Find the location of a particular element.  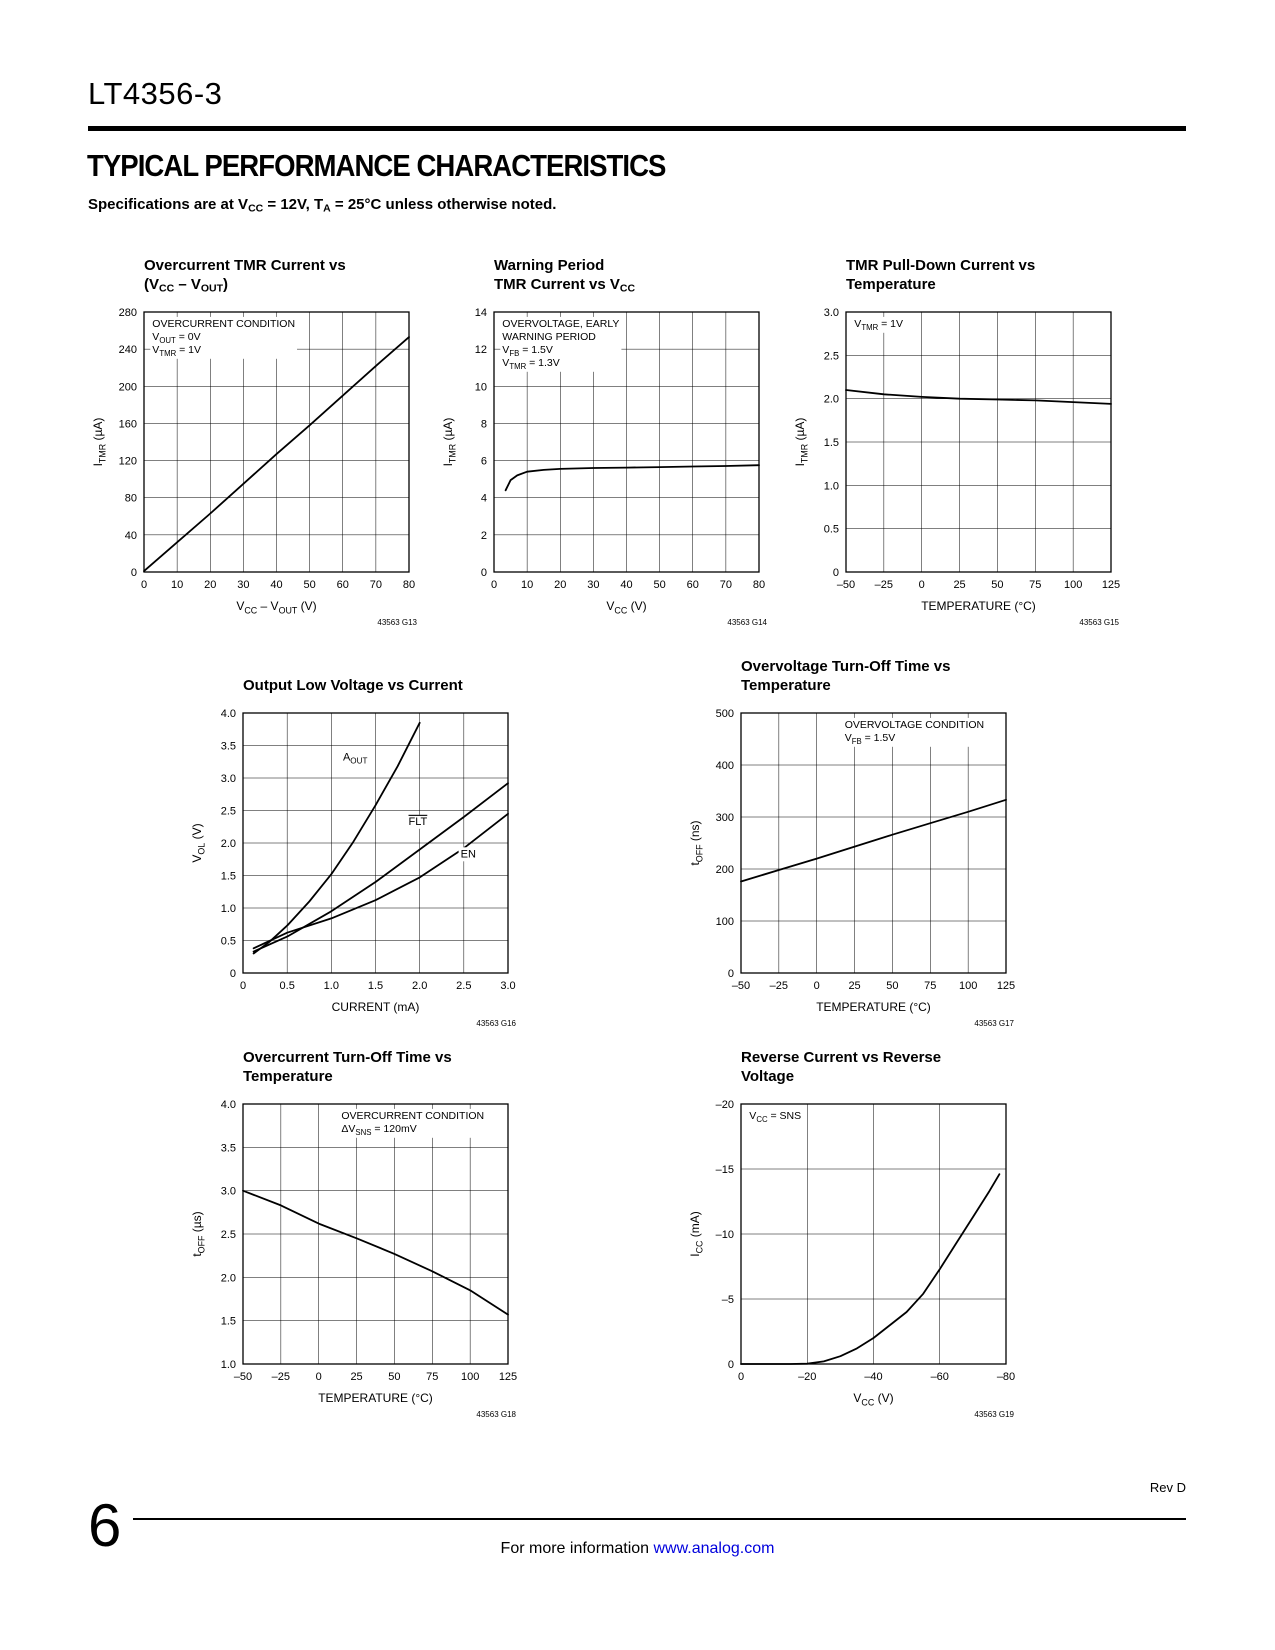

curve-label: EN is located at coordinates (468, 854).